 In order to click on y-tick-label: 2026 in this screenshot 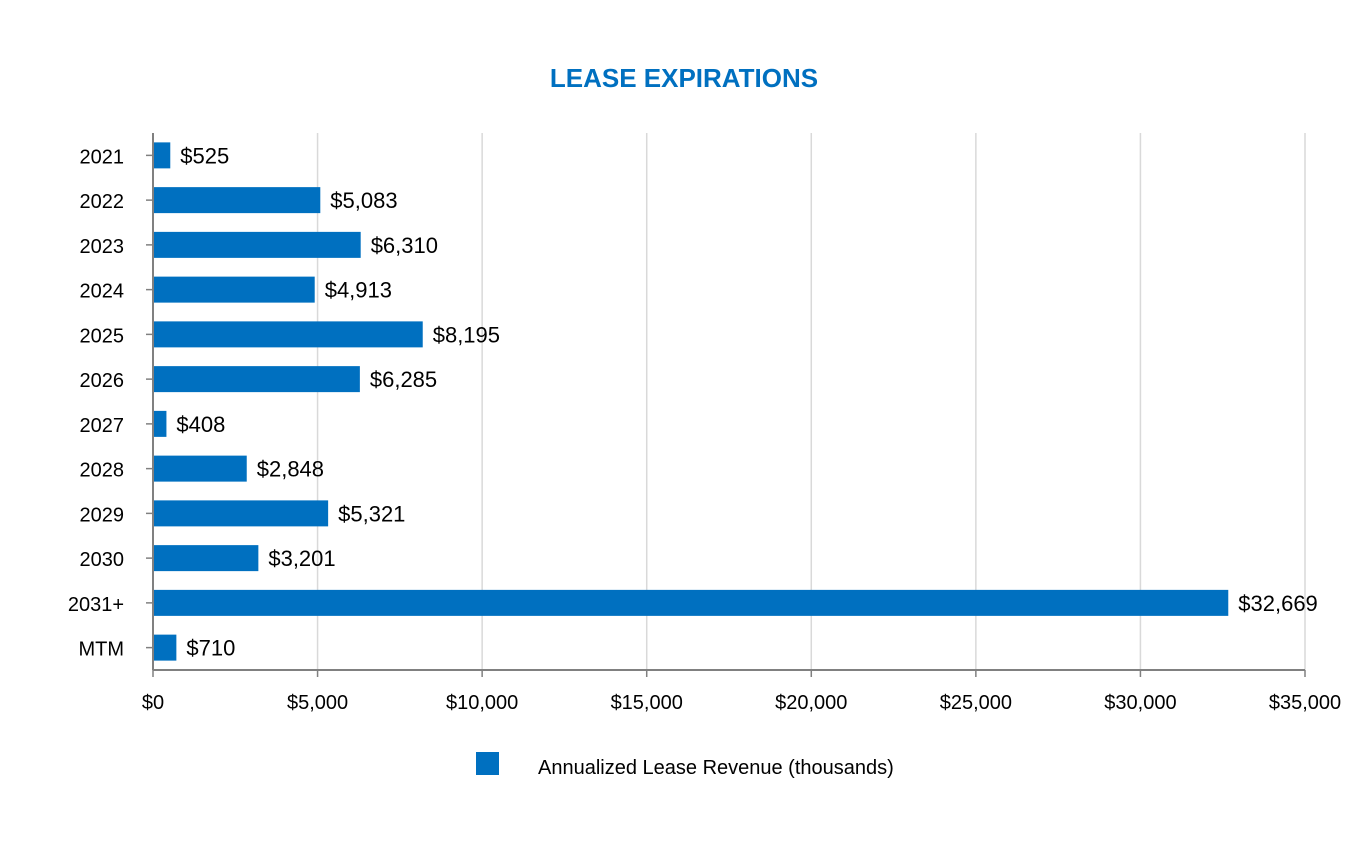, I will do `click(102, 381)`.